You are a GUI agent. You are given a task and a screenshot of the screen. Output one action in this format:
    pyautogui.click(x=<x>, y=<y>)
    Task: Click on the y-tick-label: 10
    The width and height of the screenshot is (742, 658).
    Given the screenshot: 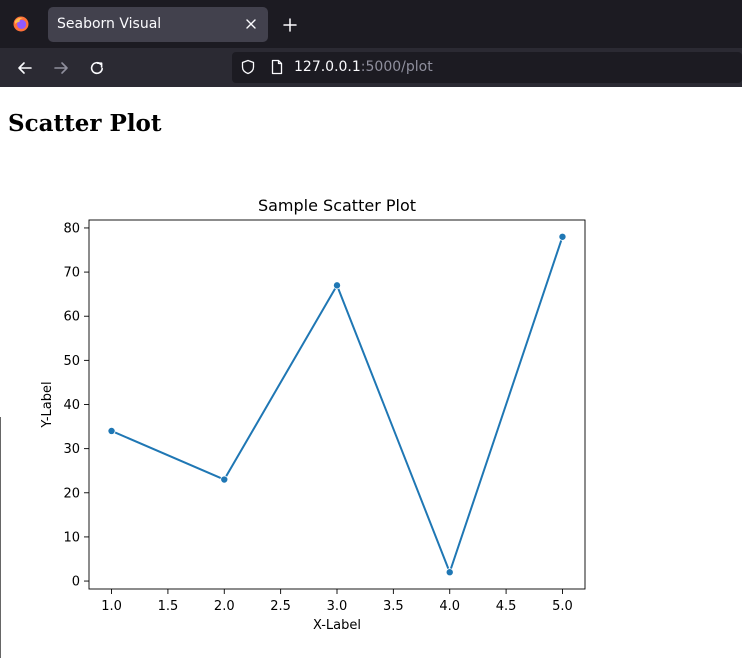 What is the action you would take?
    pyautogui.click(x=71, y=537)
    